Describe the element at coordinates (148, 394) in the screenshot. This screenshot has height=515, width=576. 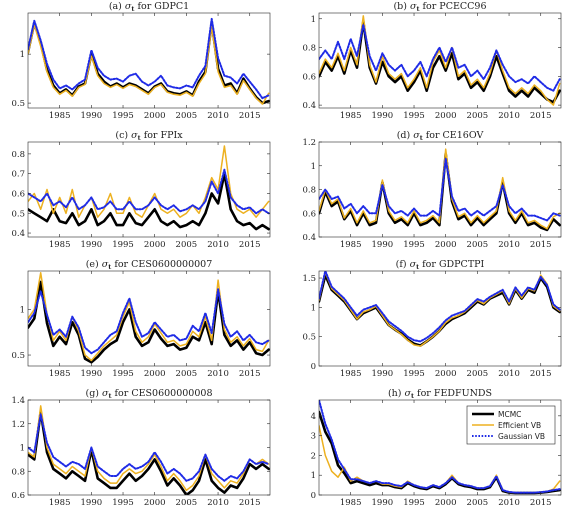
I see `panel-title: (g) σt for CES0600000008` at that location.